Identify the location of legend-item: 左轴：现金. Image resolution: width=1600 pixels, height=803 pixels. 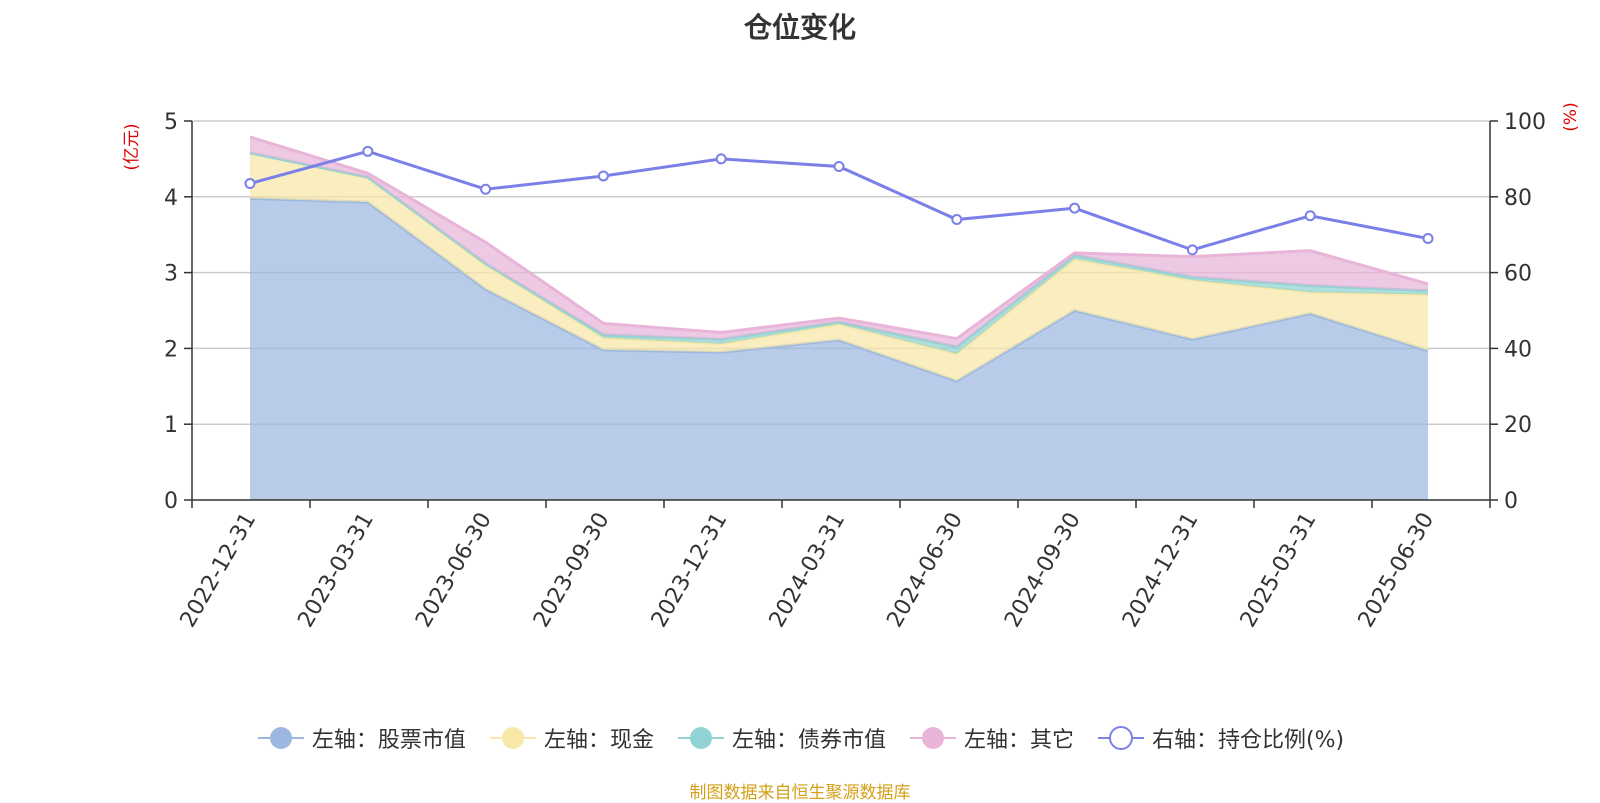
(571, 738).